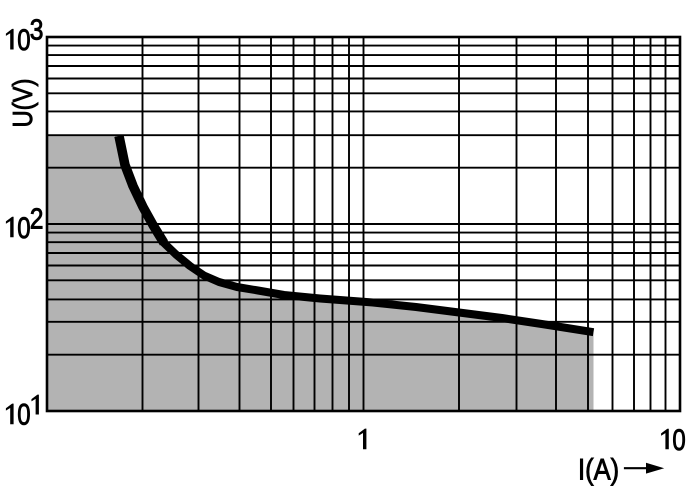 The image size is (697, 490). I want to click on svg-text: 2, so click(37, 219).